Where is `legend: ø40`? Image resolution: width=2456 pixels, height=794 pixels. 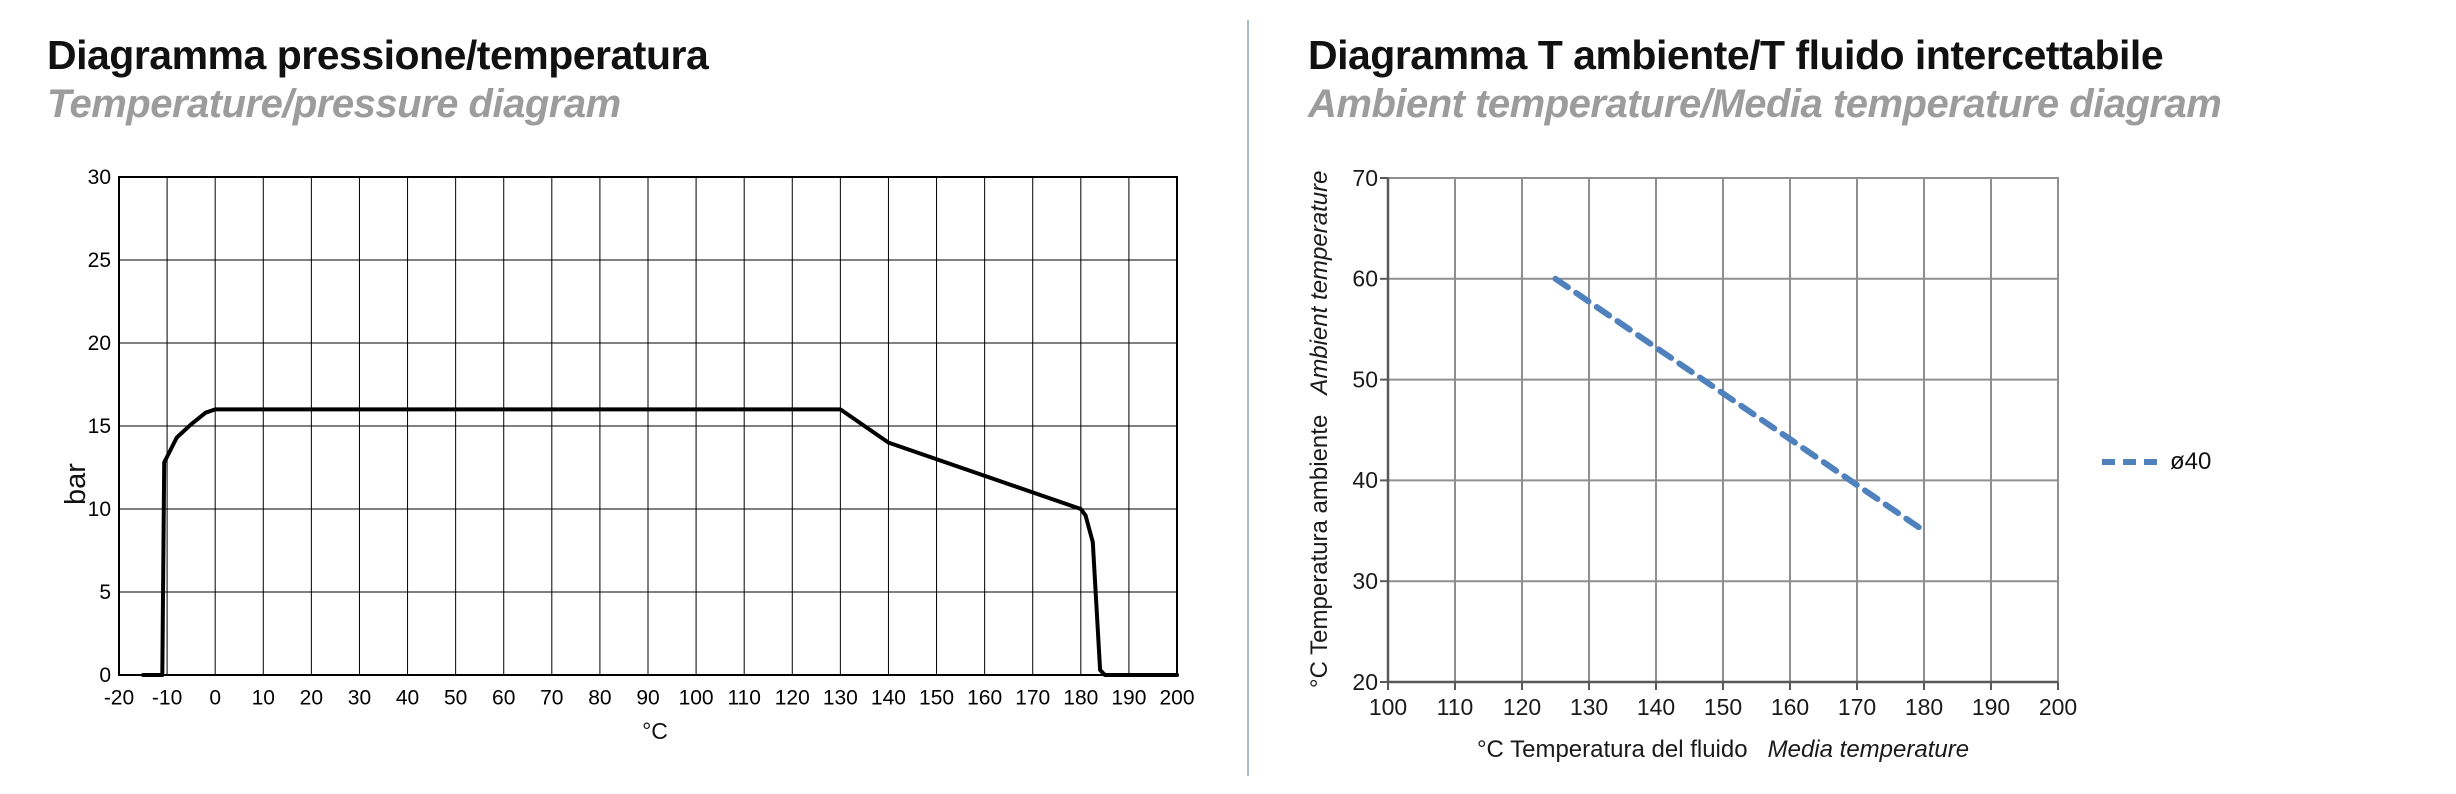 legend: ø40 is located at coordinates (2155, 462).